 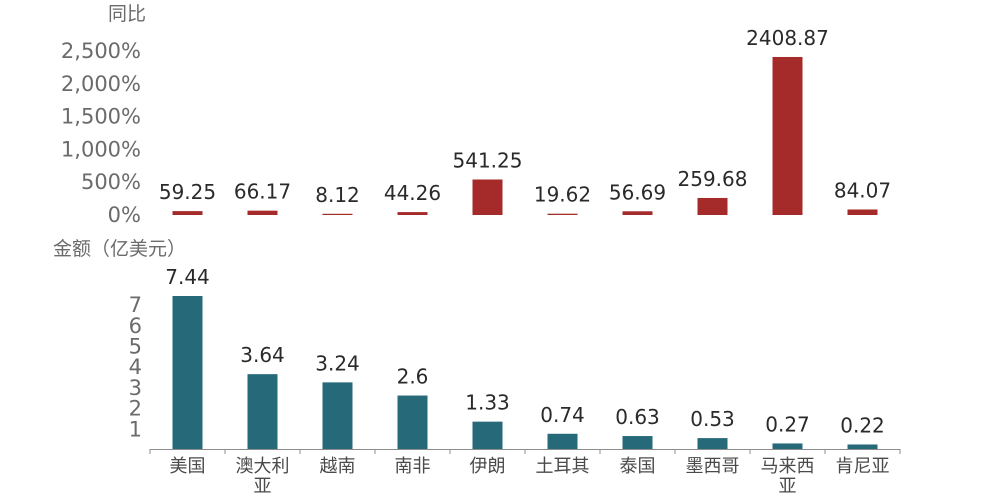 What do you see at coordinates (135, 429) in the screenshot?
I see `bottom-y-tick-label: 1` at bounding box center [135, 429].